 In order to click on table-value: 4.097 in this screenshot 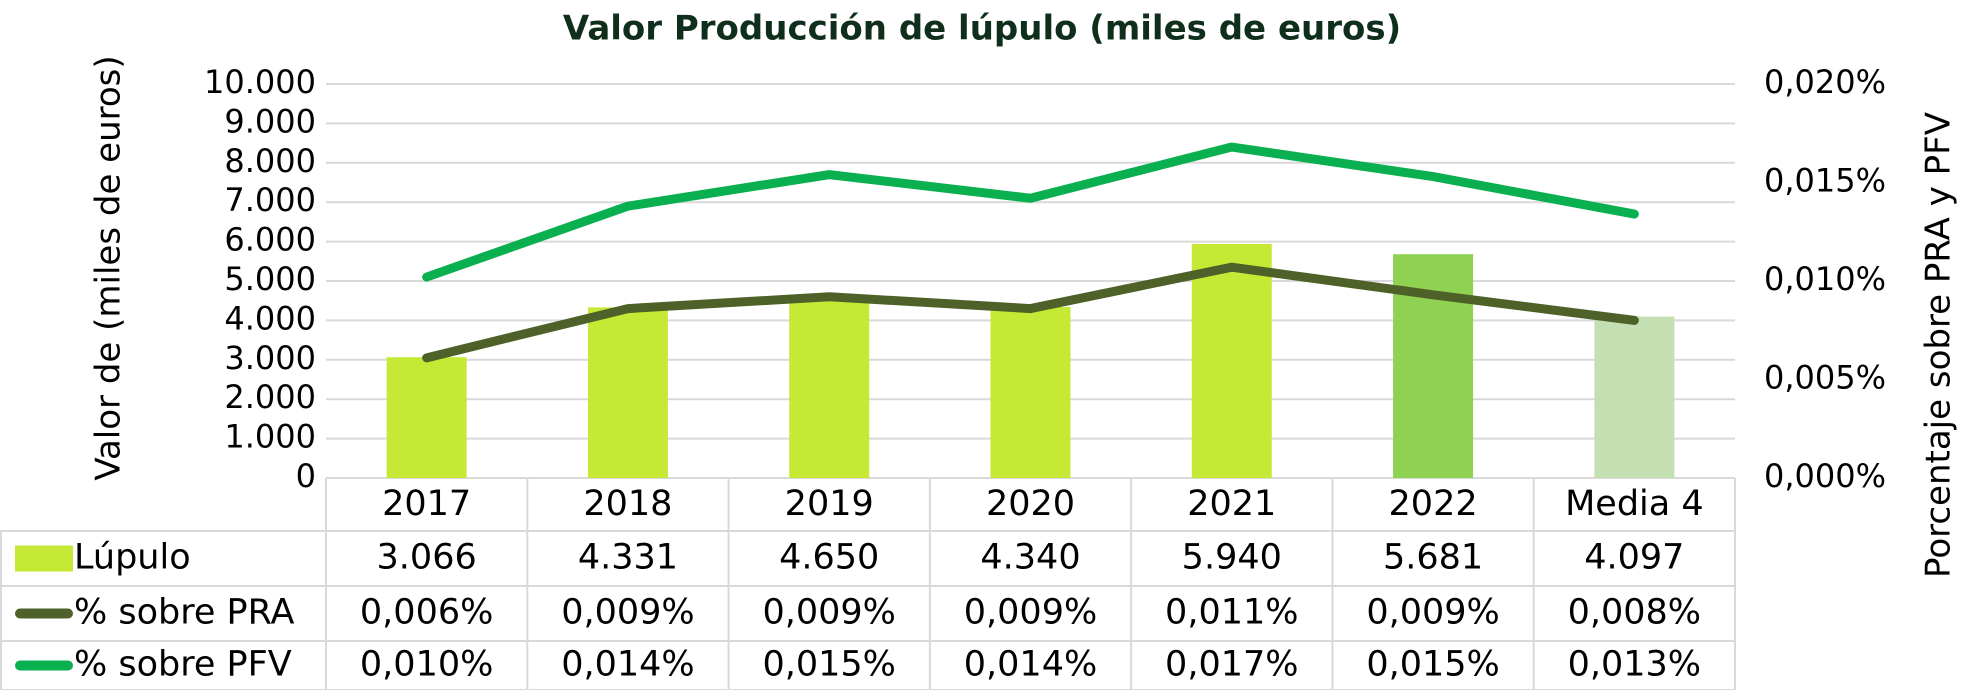, I will do `click(1634, 558)`.